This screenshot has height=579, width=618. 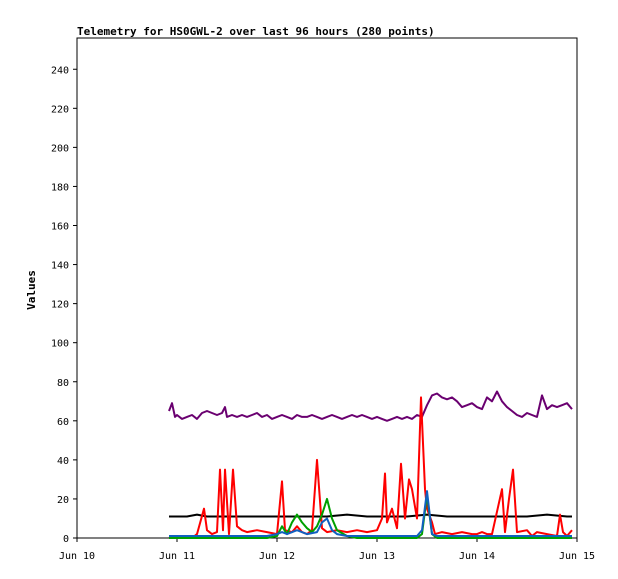 I want to click on y-axis: 0 20 40 60 80 100 120 140 160 180 200 220 240, so click(x=64, y=305).